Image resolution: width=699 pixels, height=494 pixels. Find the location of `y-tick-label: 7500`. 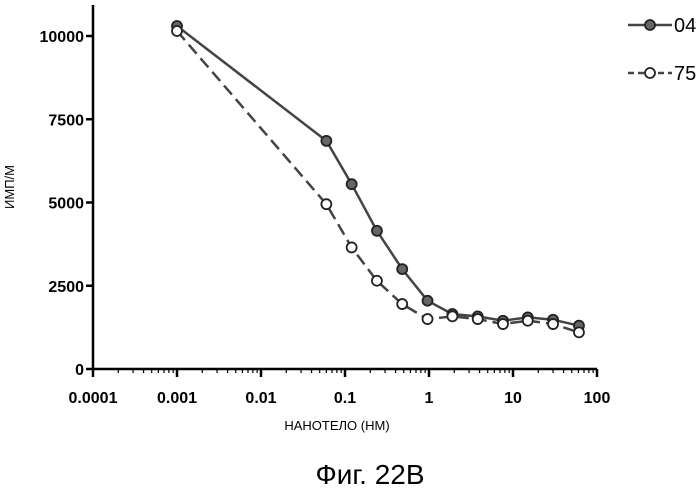

y-tick-label: 7500 is located at coordinates (66, 120).